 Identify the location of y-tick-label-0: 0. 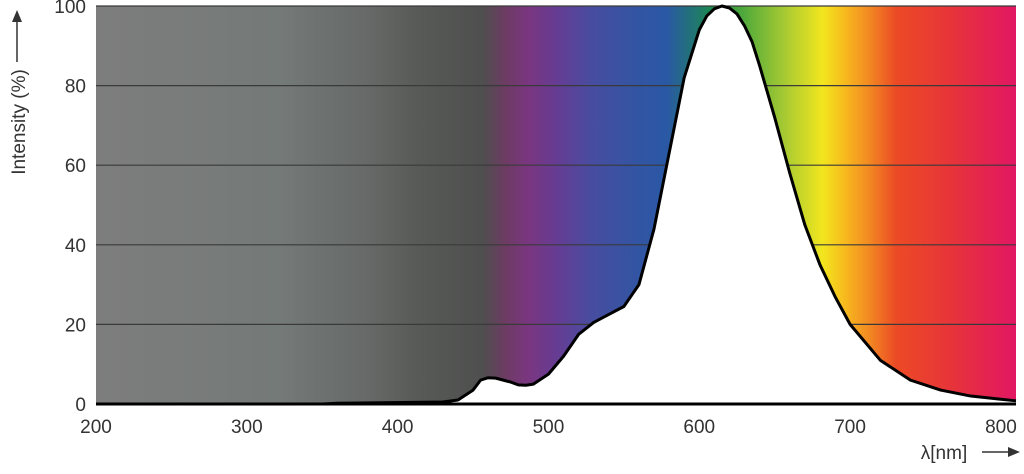
(80, 405).